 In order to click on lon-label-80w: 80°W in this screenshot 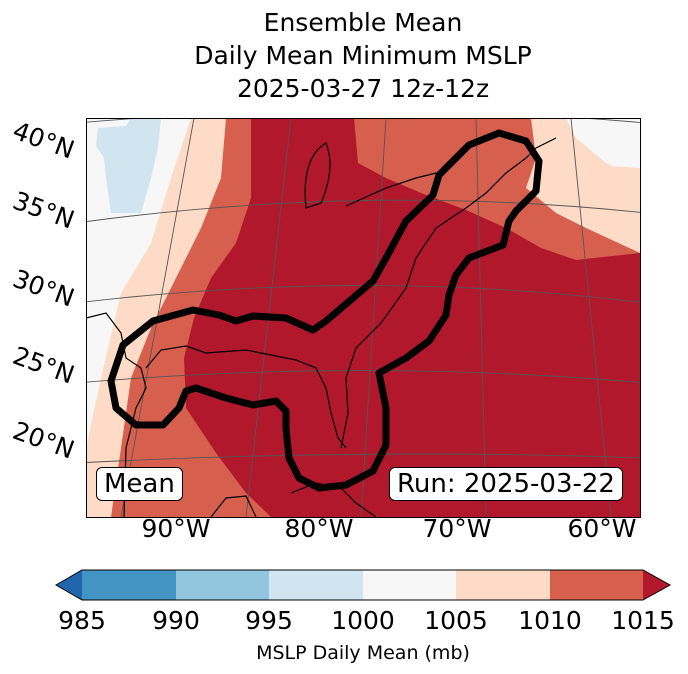, I will do `click(319, 528)`.